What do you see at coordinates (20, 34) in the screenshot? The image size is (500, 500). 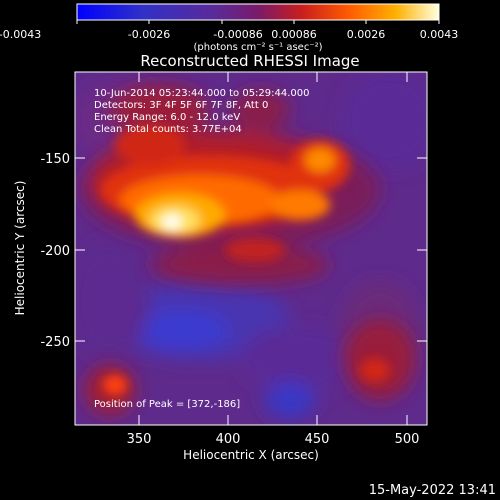 I see `colorbar-tick-label: -0.0043` at bounding box center [20, 34].